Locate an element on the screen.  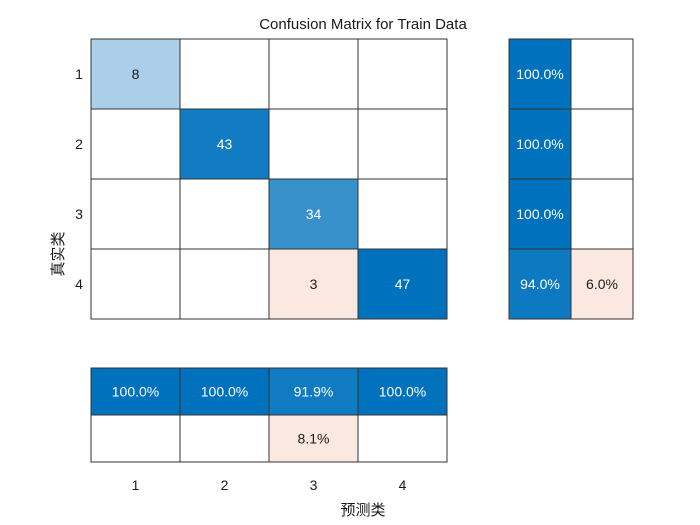
row-summary-panel: 100.0% 100.0% 100.0% 94.0% 6.0% is located at coordinates (571, 179).